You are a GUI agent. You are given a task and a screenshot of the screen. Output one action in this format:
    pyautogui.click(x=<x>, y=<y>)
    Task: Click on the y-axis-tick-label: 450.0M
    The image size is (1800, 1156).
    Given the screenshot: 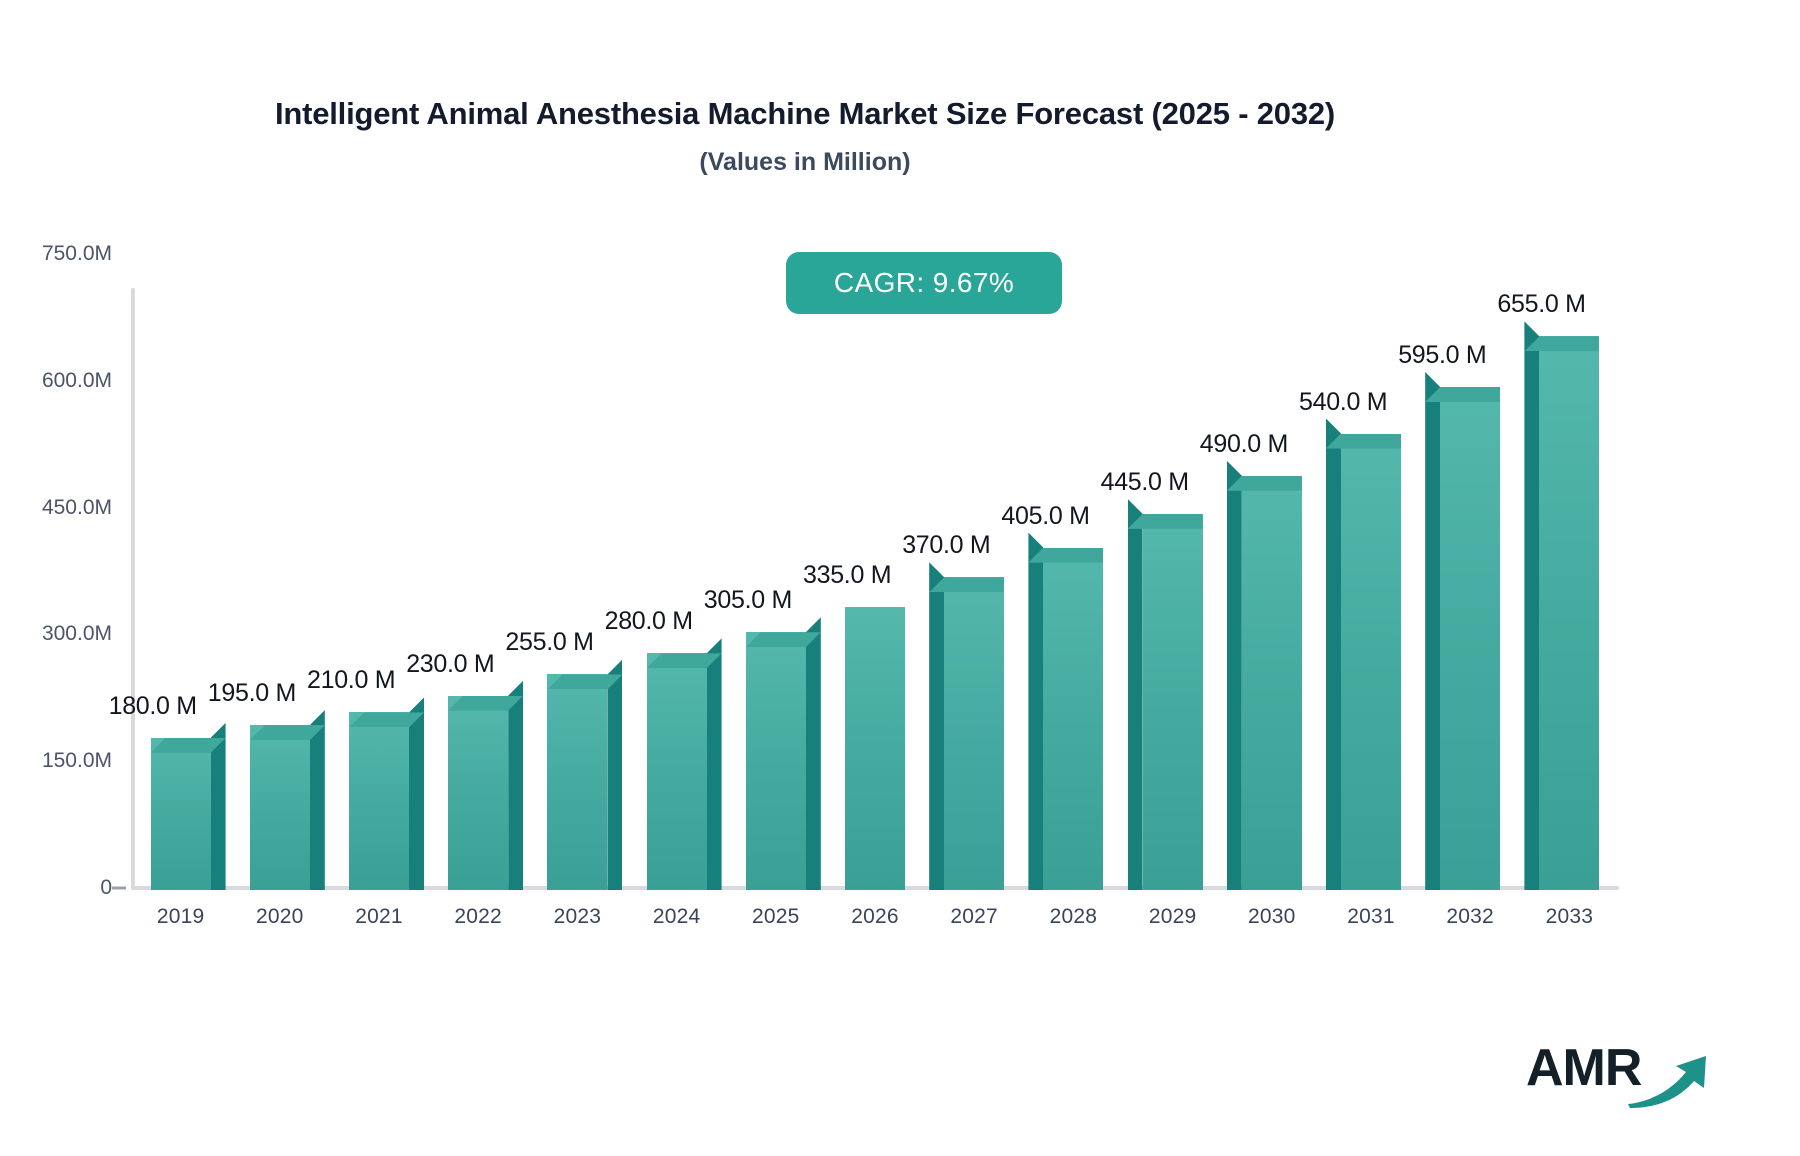 What is the action you would take?
    pyautogui.click(x=76, y=507)
    